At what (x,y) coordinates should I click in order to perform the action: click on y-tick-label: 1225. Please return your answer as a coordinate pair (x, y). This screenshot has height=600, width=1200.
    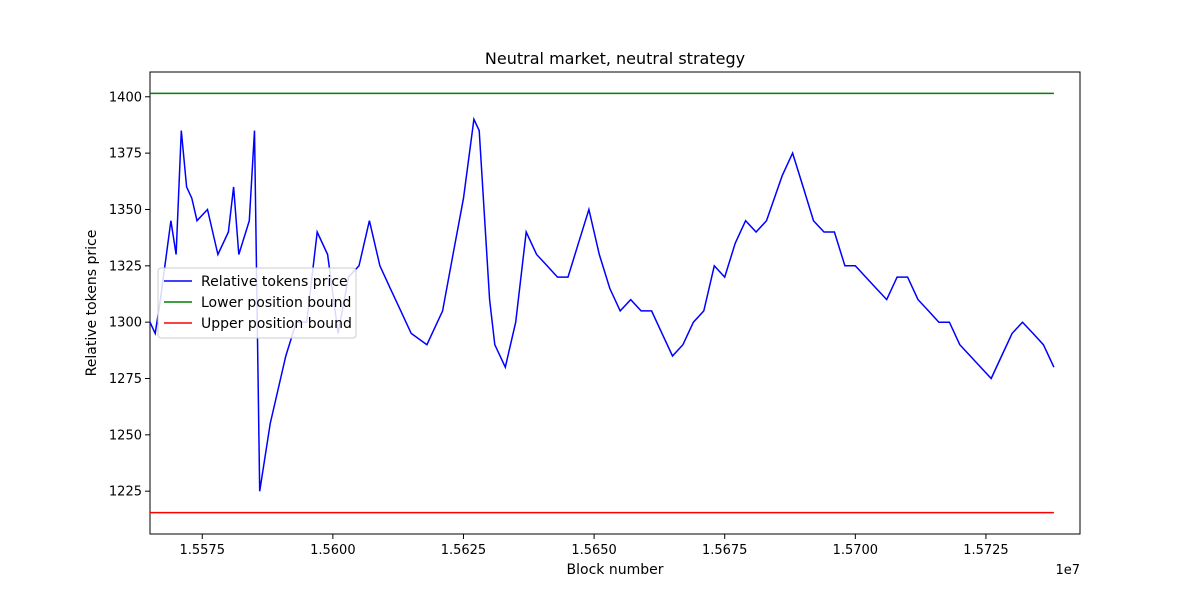
    Looking at the image, I should click on (125, 492).